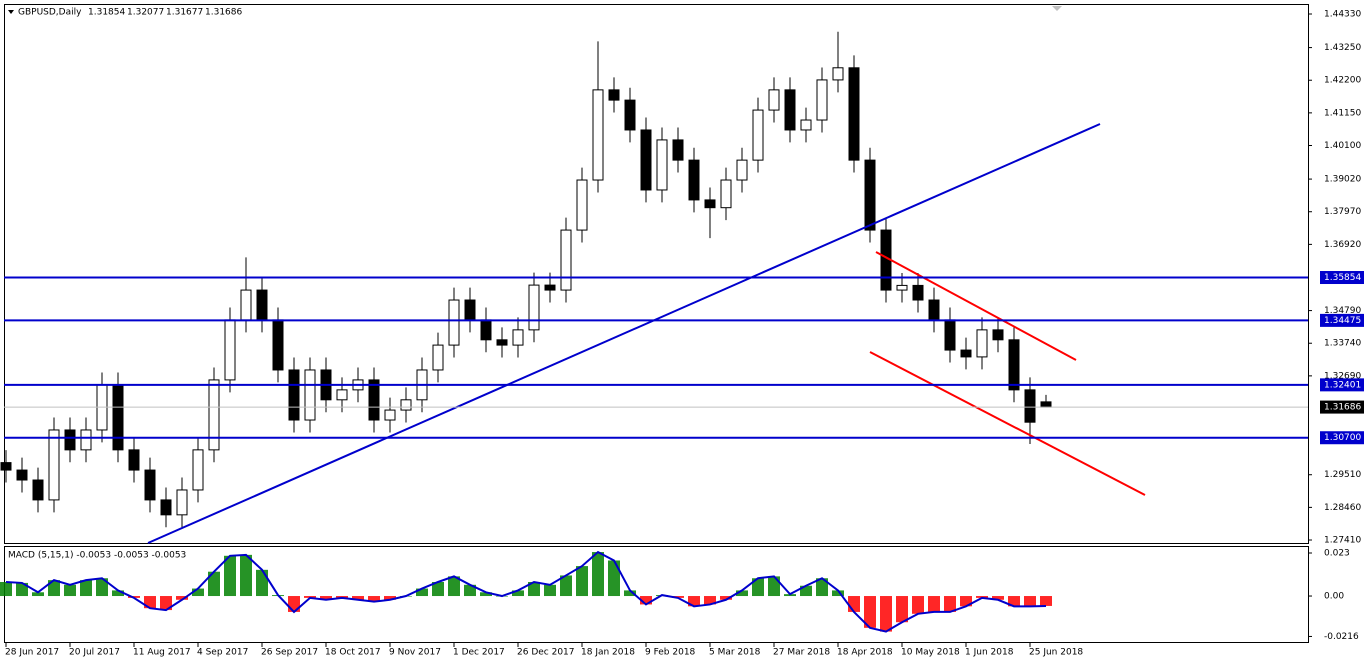 Image resolution: width=1366 pixels, height=665 pixels. I want to click on x-tick-label: 10 May 2018, so click(930, 653).